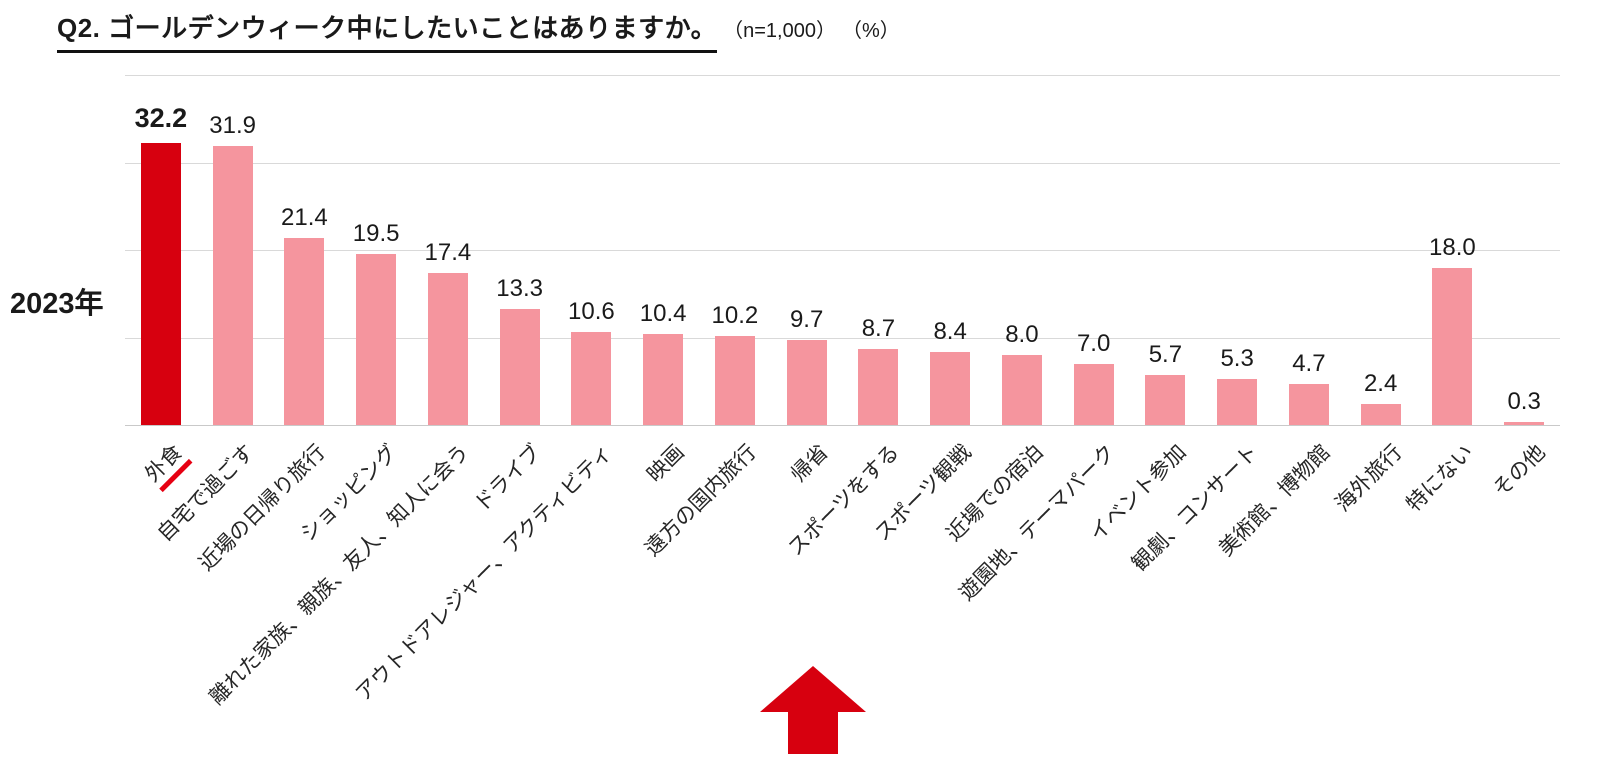 The height and width of the screenshot is (773, 1606). What do you see at coordinates (1237, 358) in the screenshot?
I see `value-label-15: 5.3` at bounding box center [1237, 358].